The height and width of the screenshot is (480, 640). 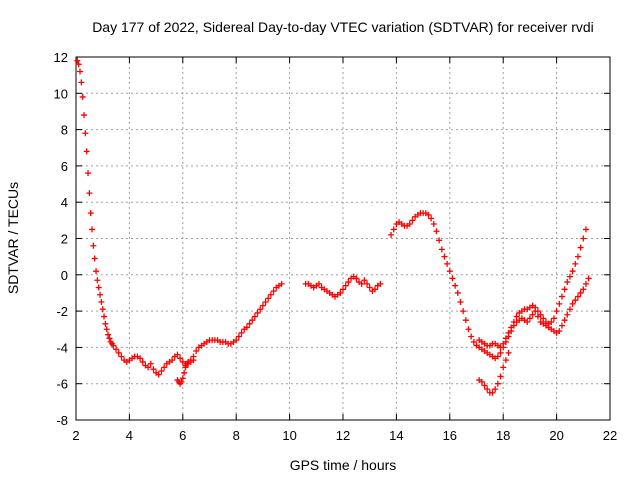 What do you see at coordinates (13, 238) in the screenshot?
I see `y-axis-label: SDTVAR / TECUs` at bounding box center [13, 238].